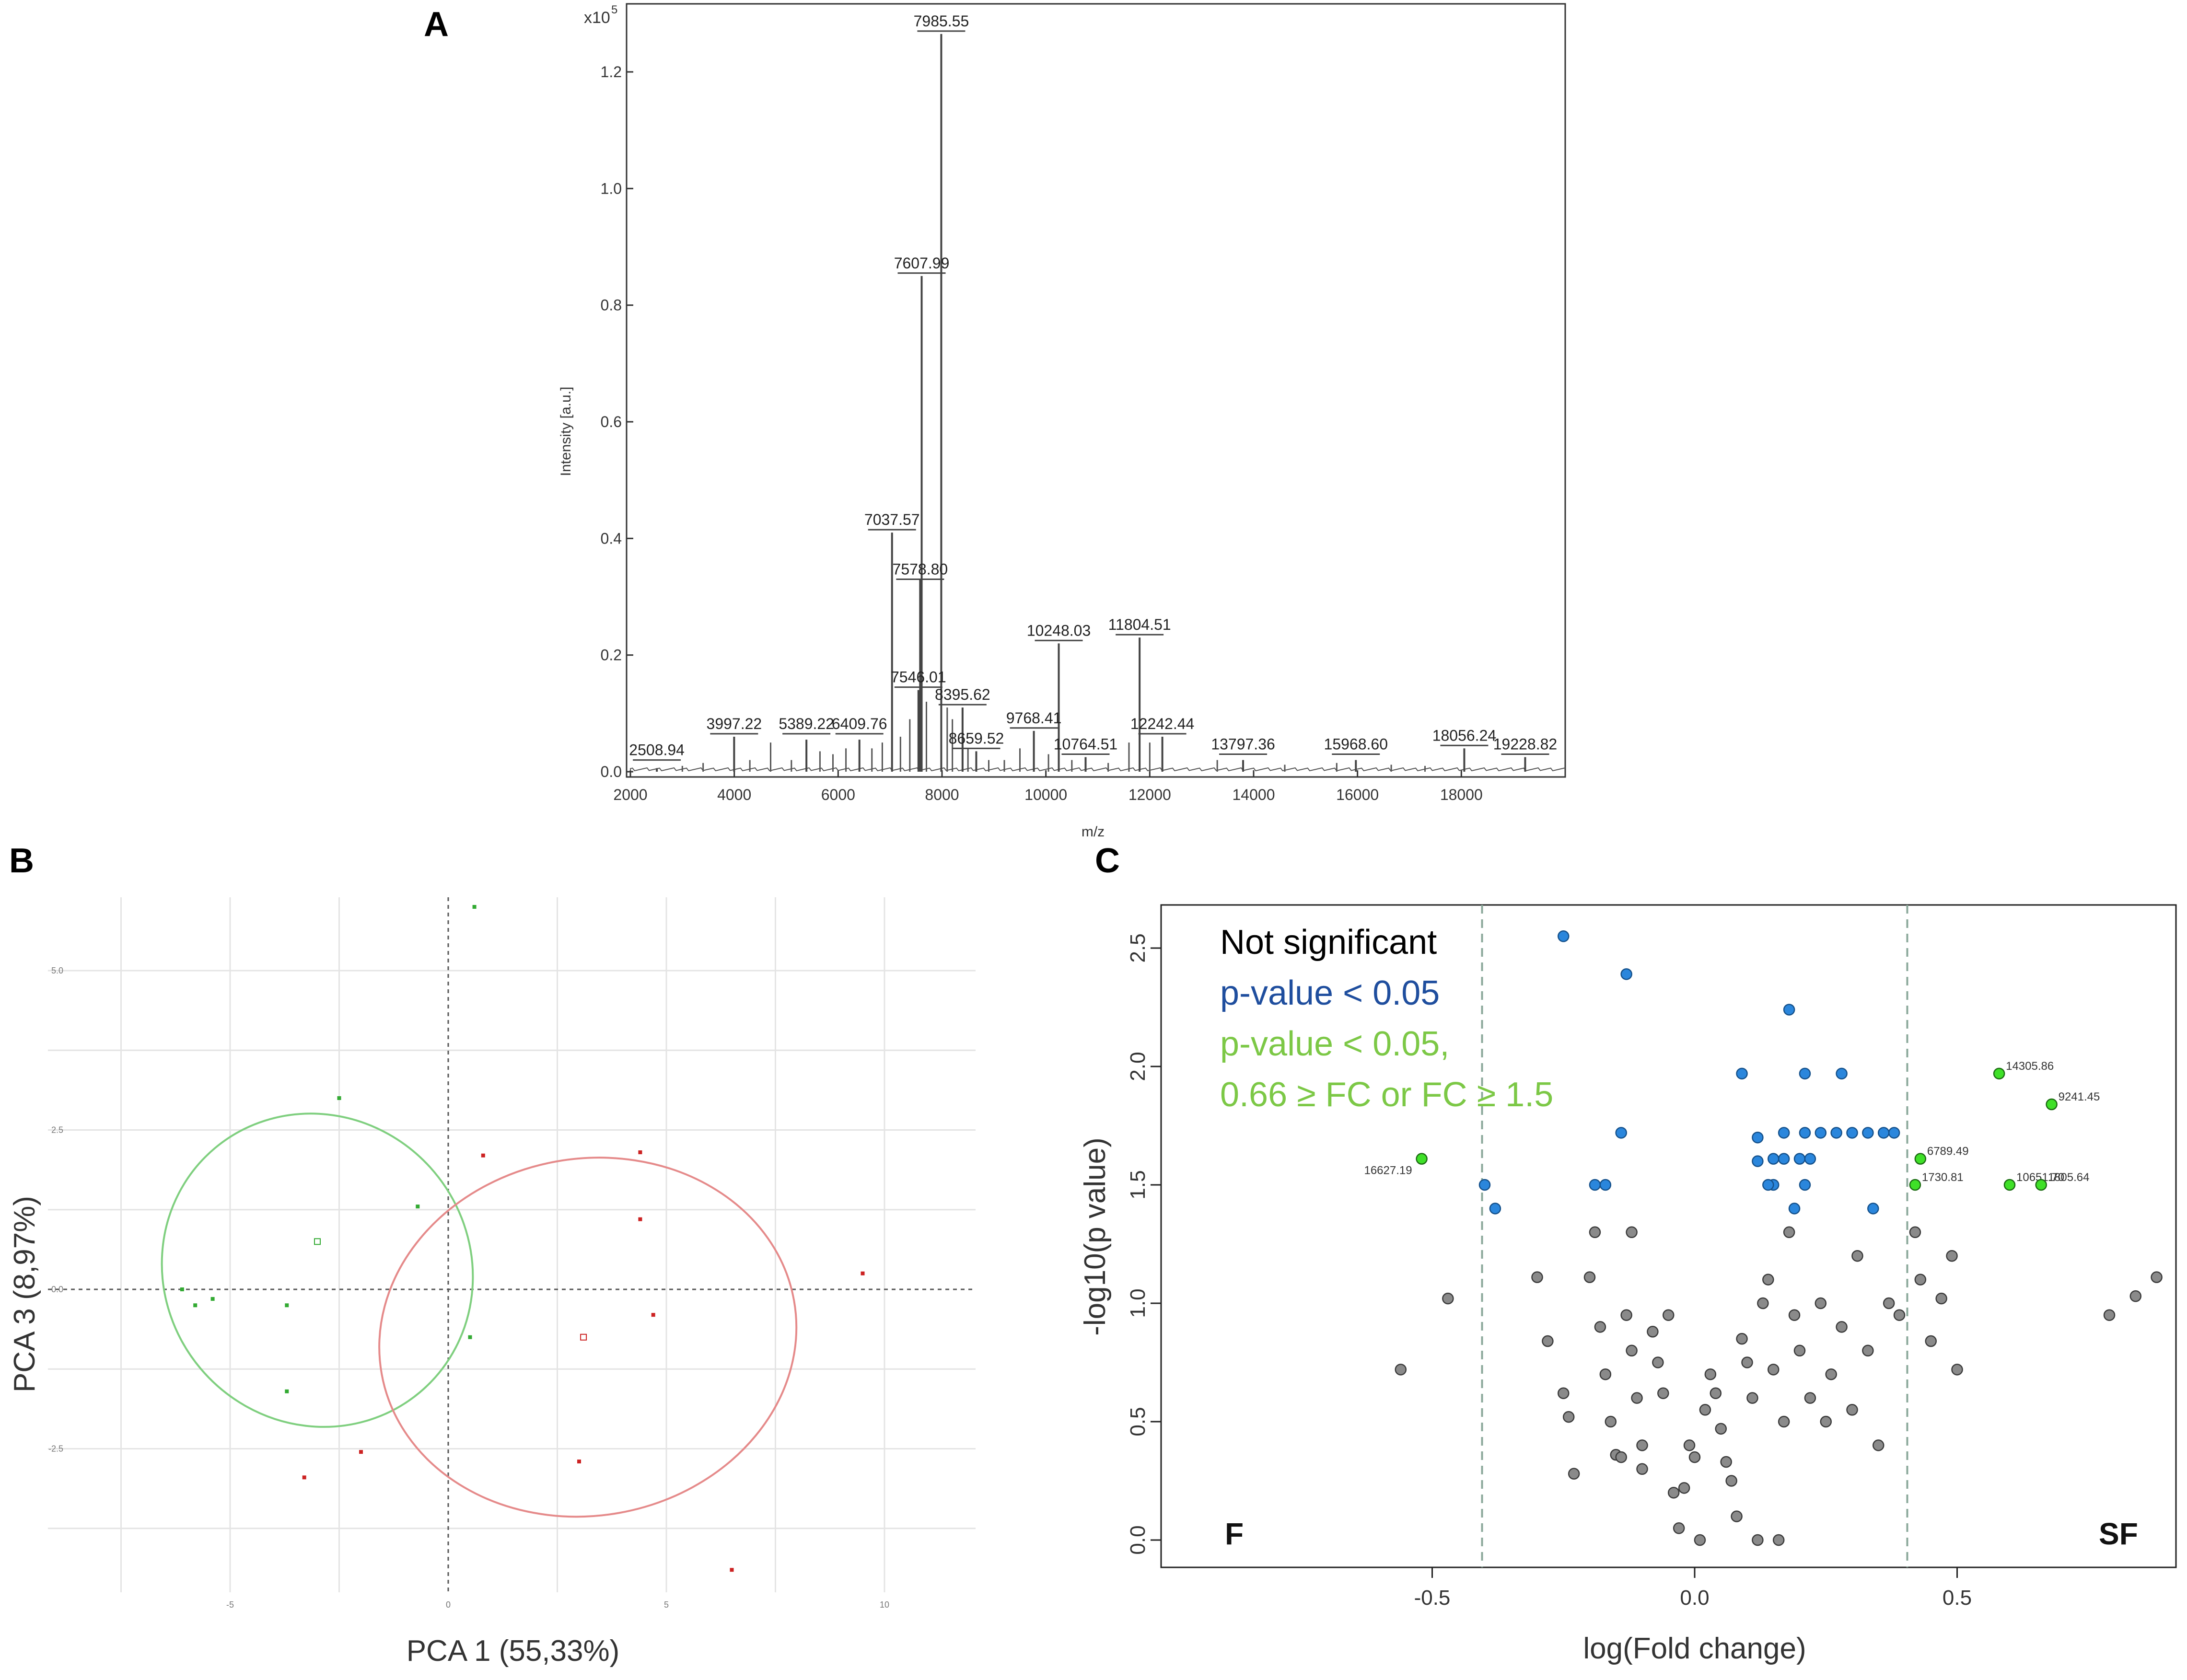 This screenshot has height=1680, width=2187. What do you see at coordinates (611, 188) in the screenshot?
I see `chart-a-ytick-label: 1.0` at bounding box center [611, 188].